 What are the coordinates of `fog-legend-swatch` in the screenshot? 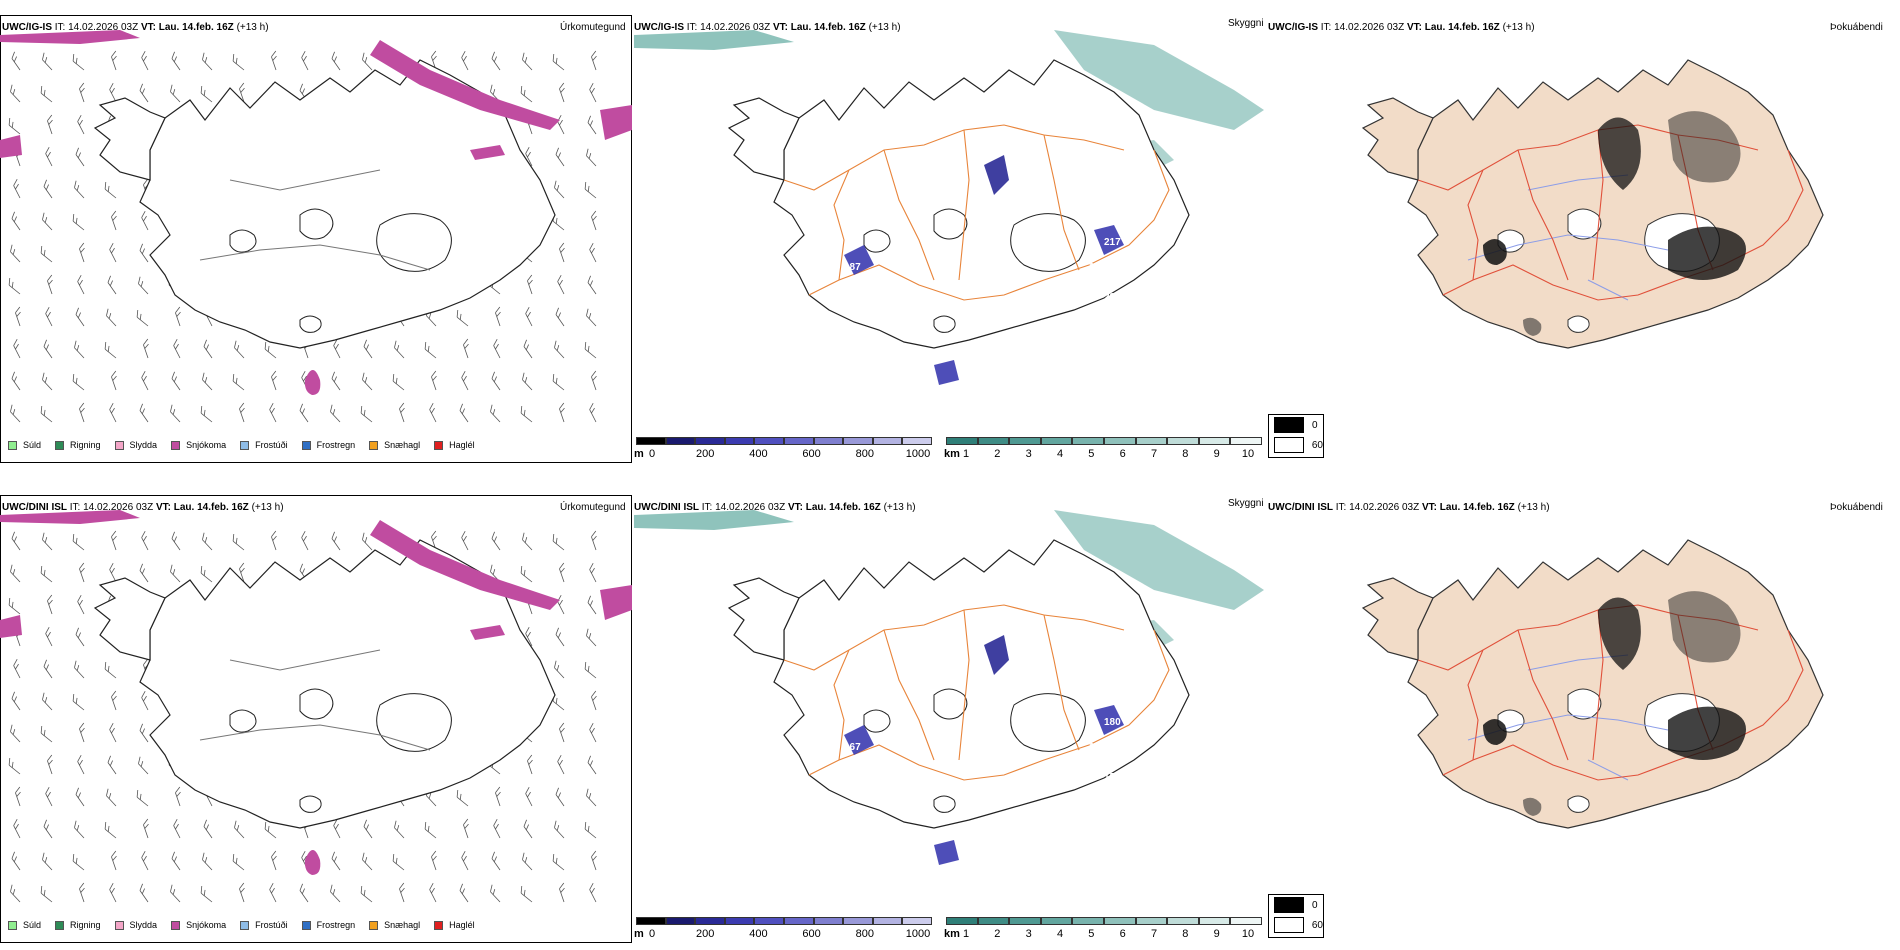 It's located at (1289, 425).